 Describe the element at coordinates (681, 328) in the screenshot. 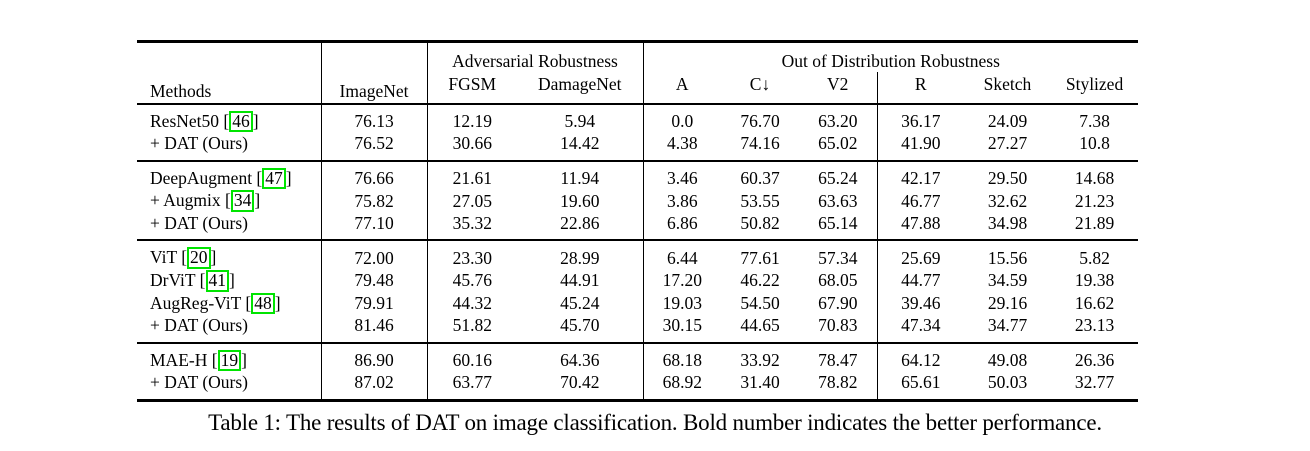

I see `value-cell: 30.15` at that location.